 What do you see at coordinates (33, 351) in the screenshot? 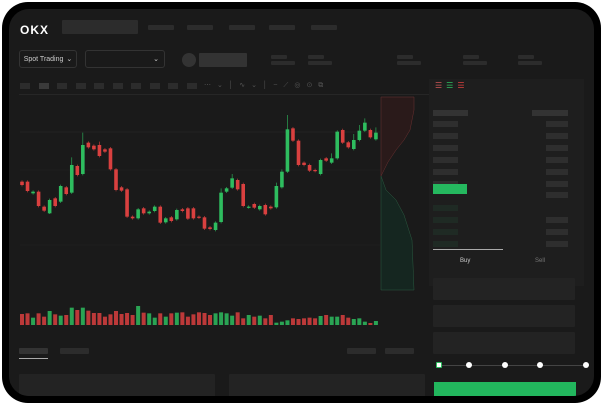
I see `tab-open-orders` at bounding box center [33, 351].